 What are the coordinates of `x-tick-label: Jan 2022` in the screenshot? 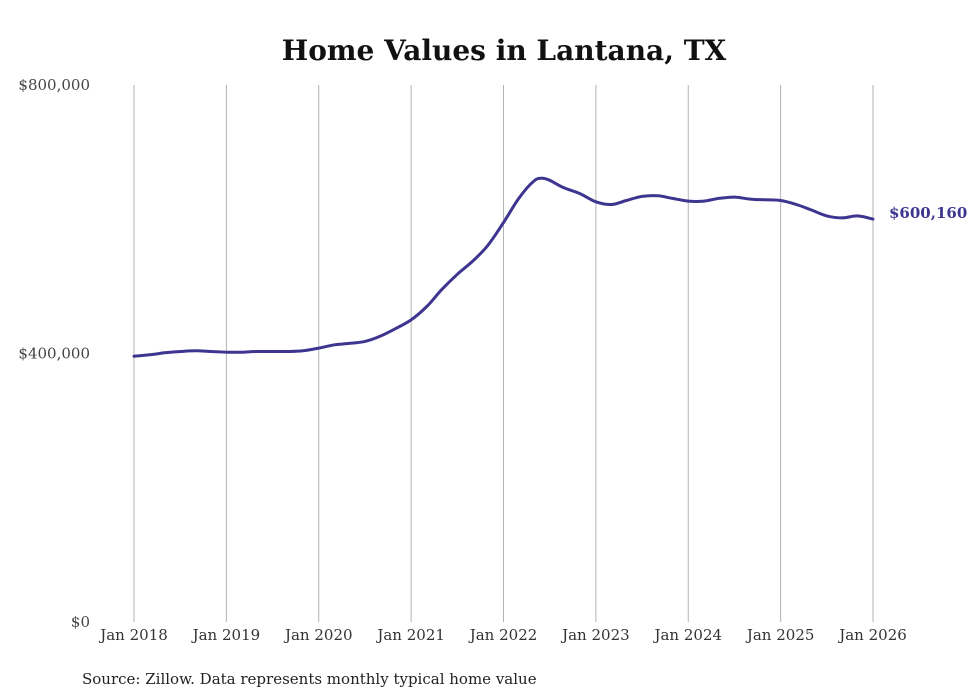 It's located at (503, 635).